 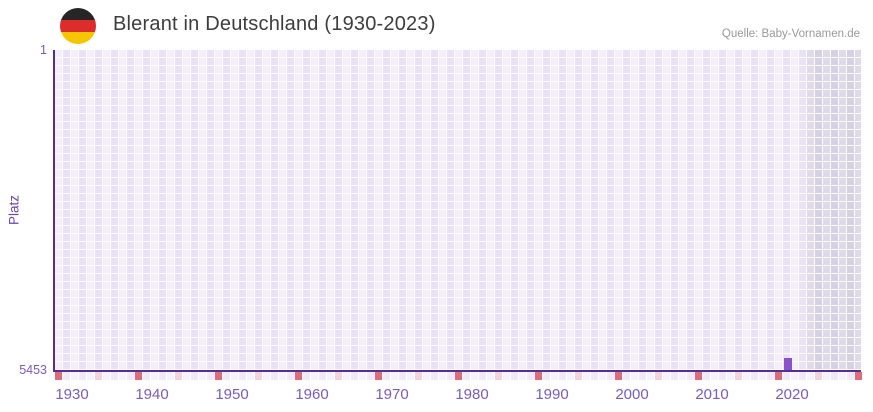 What do you see at coordinates (436, 395) in the screenshot?
I see `x-axis-tick-labels: 1930 1940 1950 1960 1970 1980 1990 2000 2010 2020` at bounding box center [436, 395].